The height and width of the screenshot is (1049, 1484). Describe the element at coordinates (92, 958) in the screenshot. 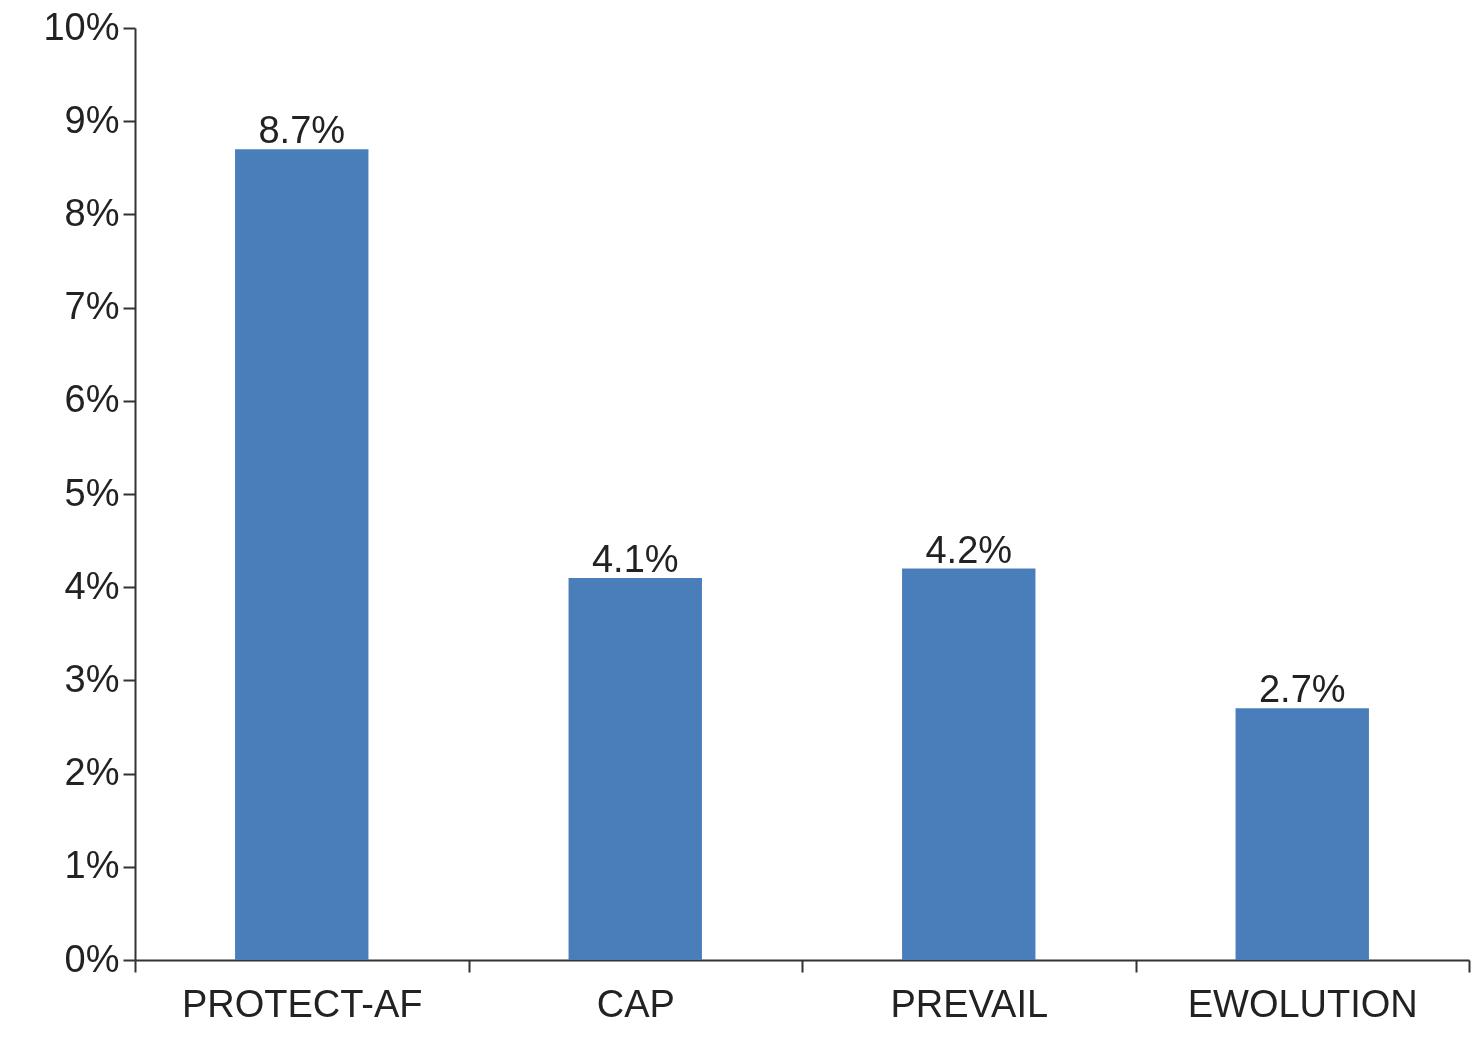

I see `y-tick-label: 0%` at that location.